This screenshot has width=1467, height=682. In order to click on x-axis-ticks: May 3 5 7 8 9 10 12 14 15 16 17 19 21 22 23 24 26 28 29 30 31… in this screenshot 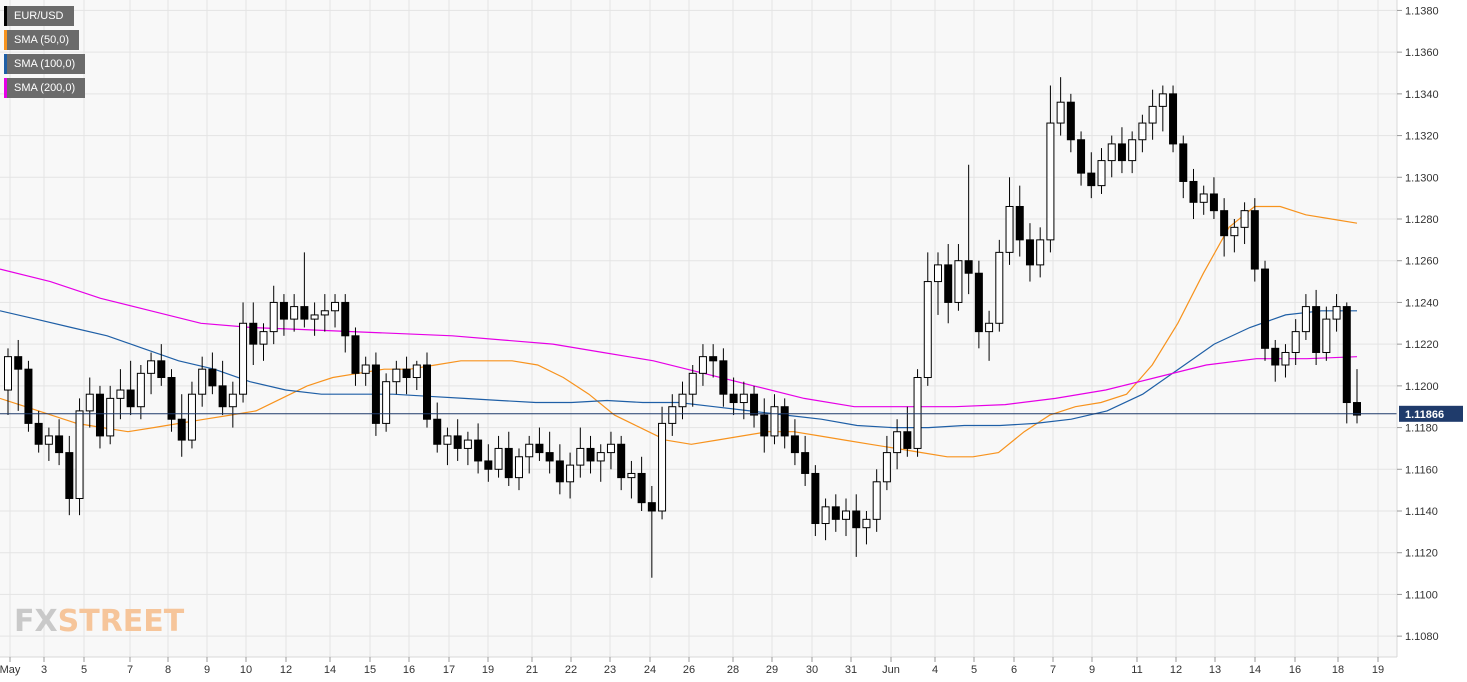, I will do `click(692, 666)`.